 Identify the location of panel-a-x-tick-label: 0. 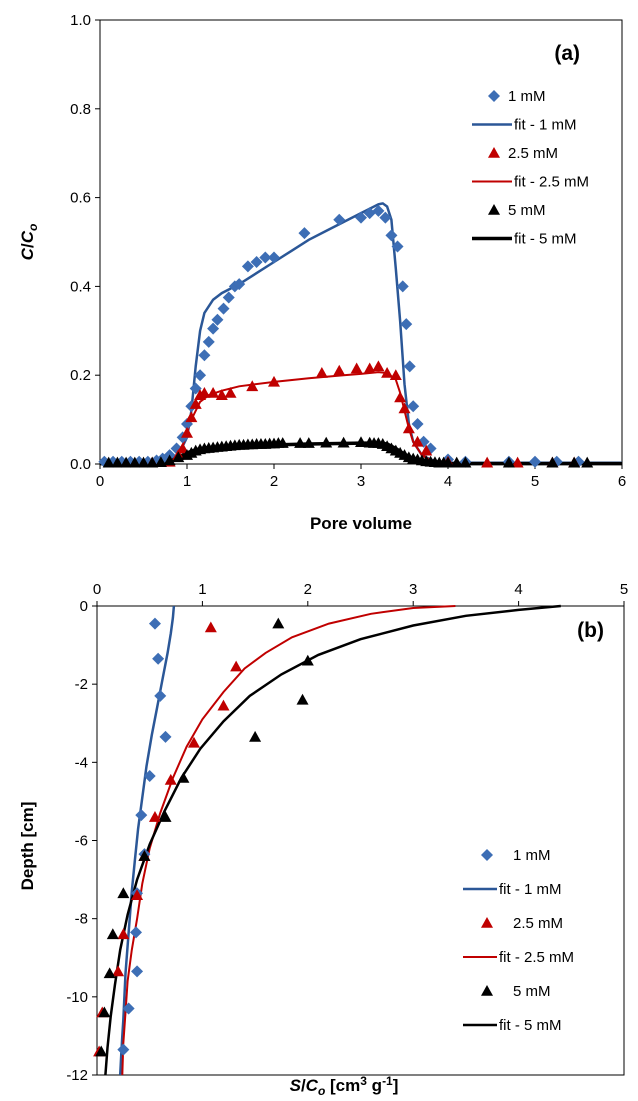
(100, 481).